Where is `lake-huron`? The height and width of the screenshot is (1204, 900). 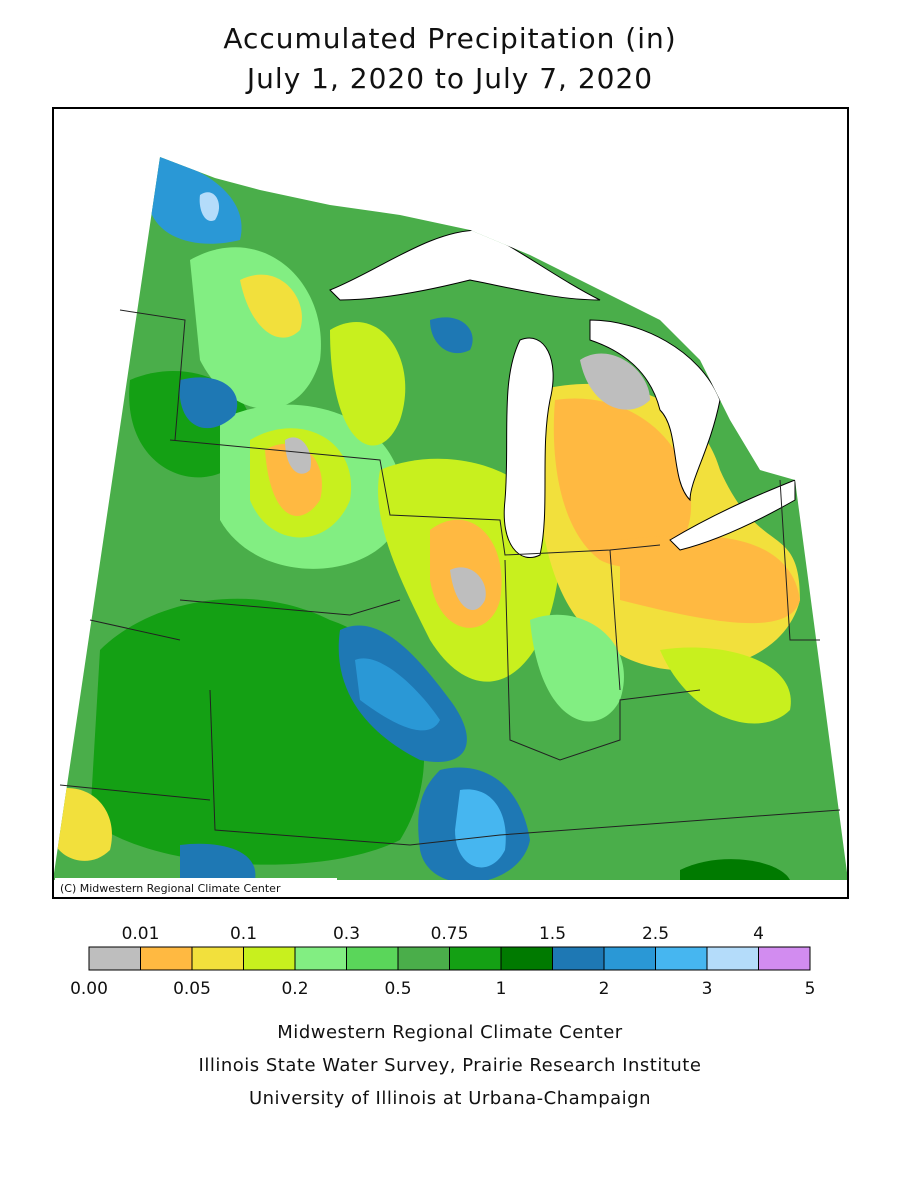 lake-huron is located at coordinates (655, 410).